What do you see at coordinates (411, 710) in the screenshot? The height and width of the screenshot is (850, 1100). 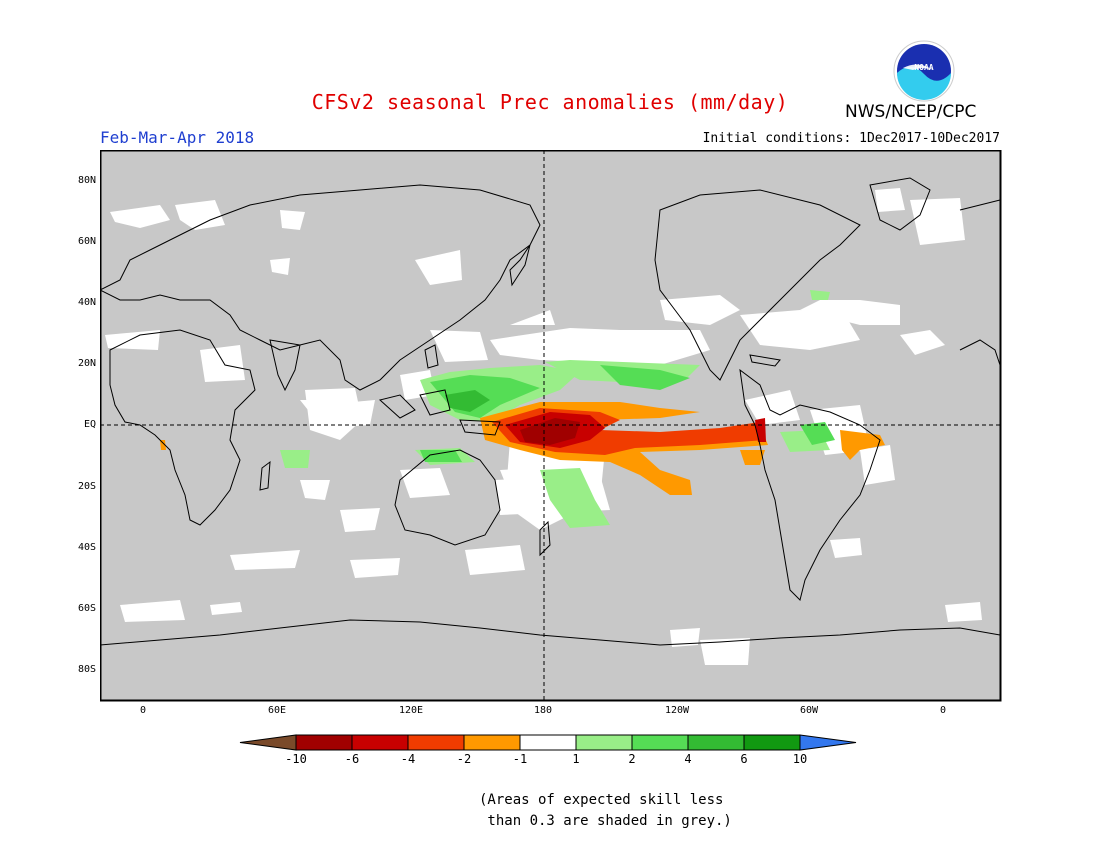 I see `lon-label: 120E` at bounding box center [411, 710].